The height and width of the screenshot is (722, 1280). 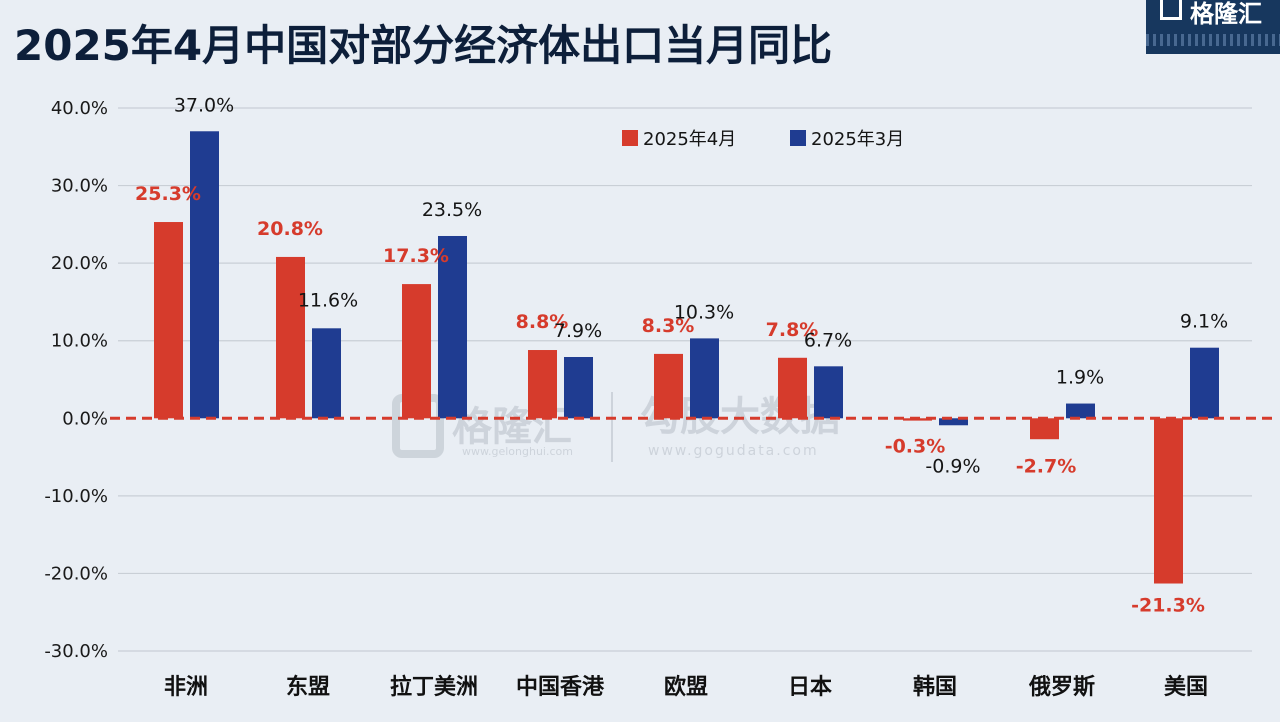 What do you see at coordinates (689, 139) in the screenshot?
I see `legend-label-apr: 2025年4月` at bounding box center [689, 139].